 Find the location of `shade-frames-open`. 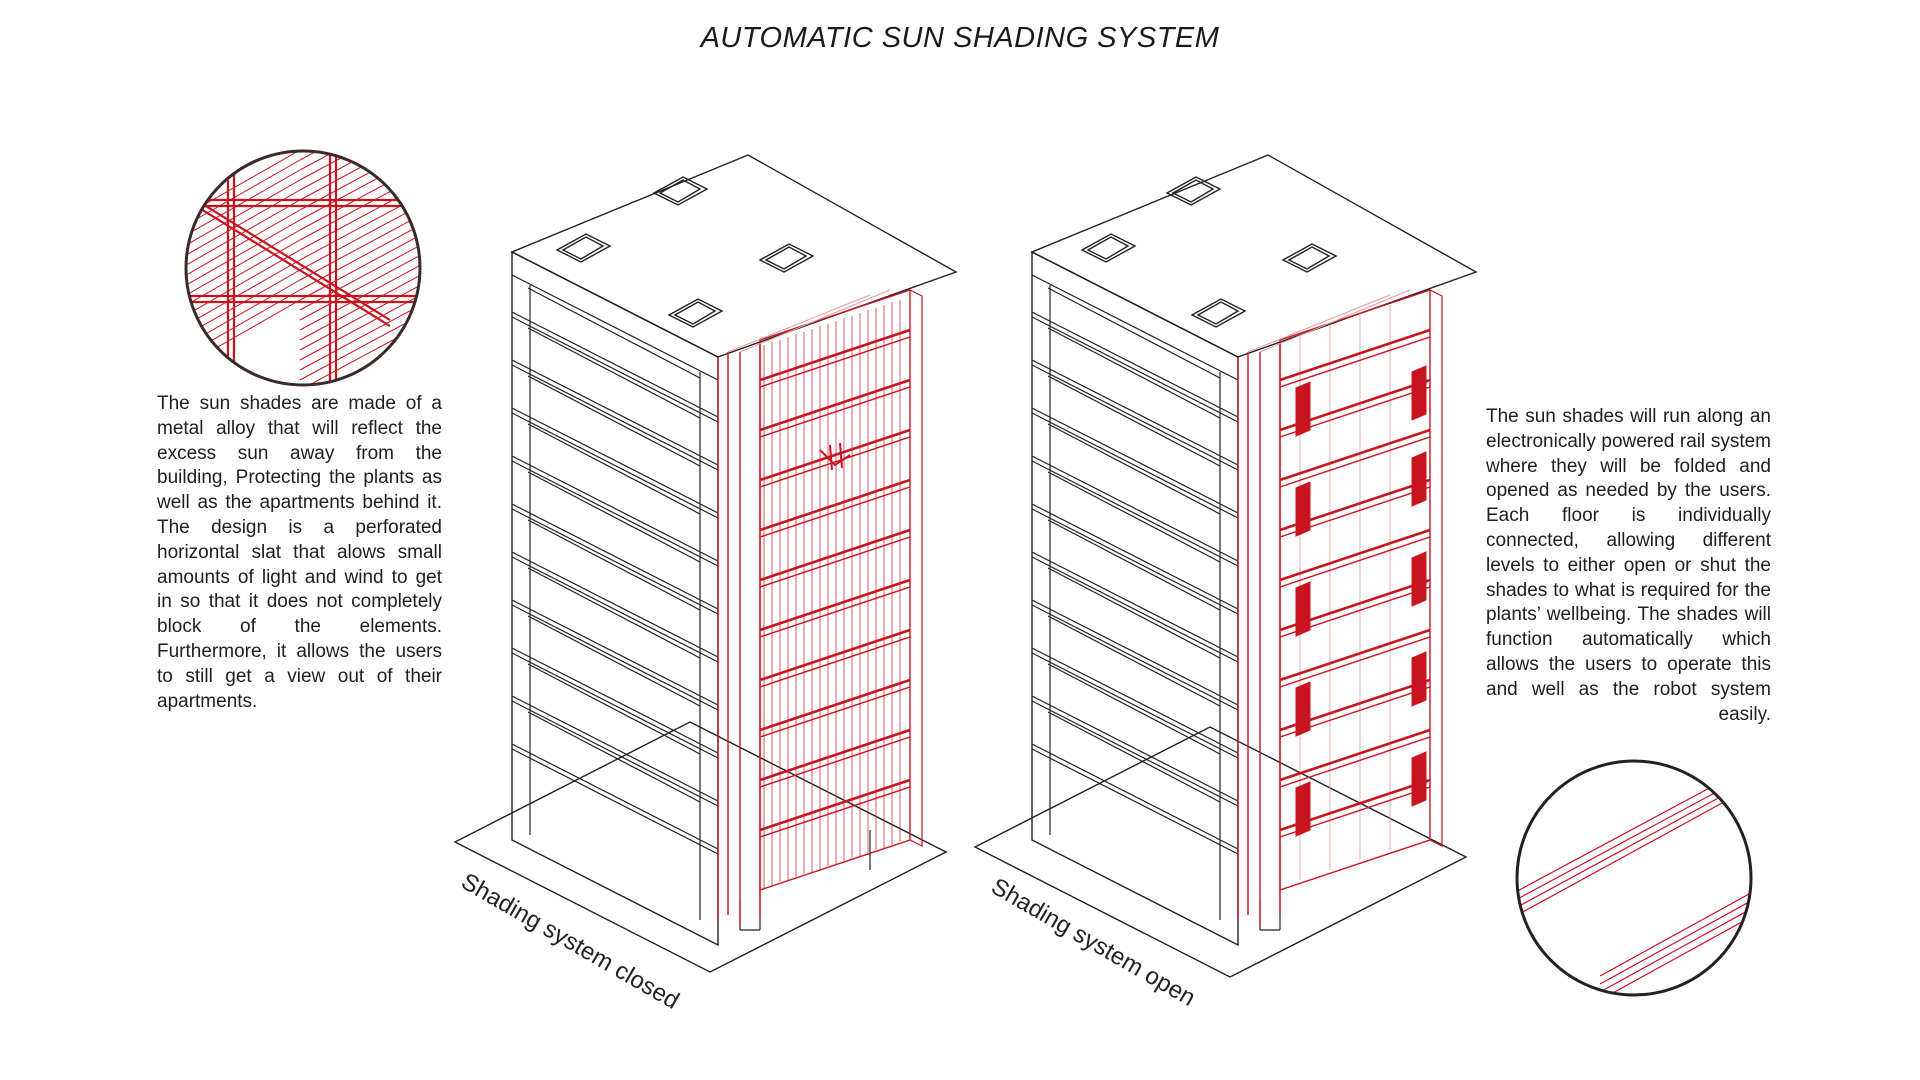

shade-frames-open is located at coordinates (1340, 607).